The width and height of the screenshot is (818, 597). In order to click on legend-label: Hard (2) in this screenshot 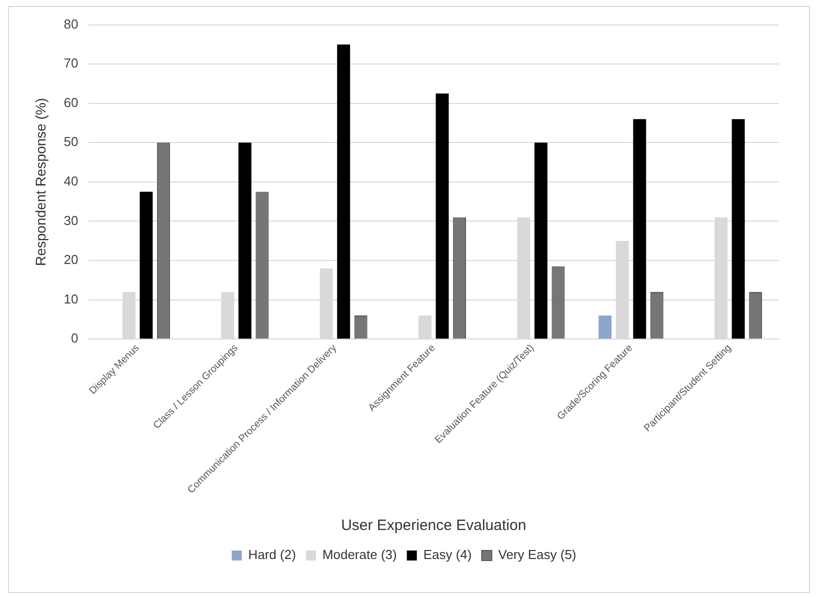, I will do `click(272, 554)`.